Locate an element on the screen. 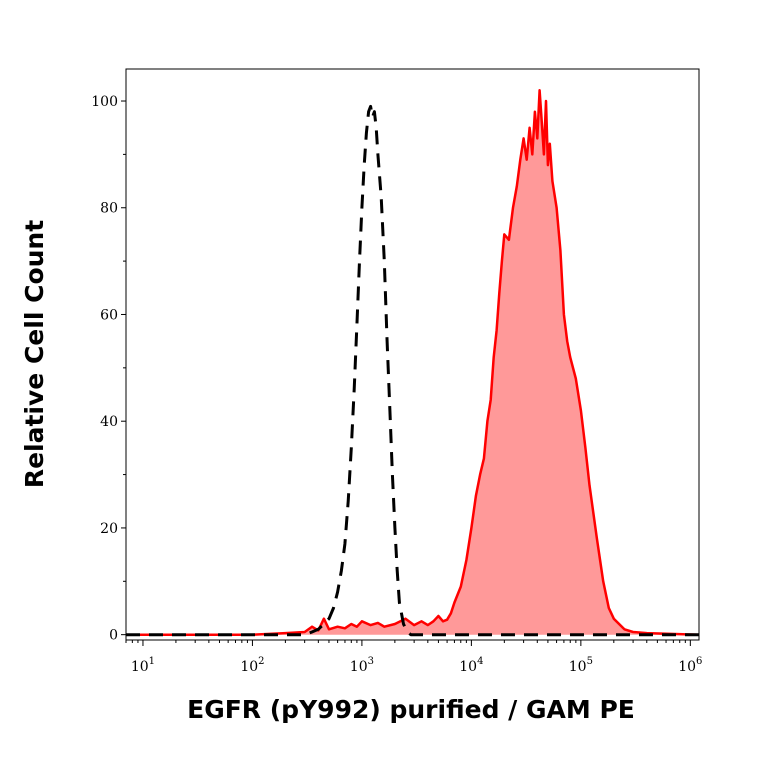 This screenshot has height=764, width=764. y-tick-label-2: 40 is located at coordinates (109, 422).